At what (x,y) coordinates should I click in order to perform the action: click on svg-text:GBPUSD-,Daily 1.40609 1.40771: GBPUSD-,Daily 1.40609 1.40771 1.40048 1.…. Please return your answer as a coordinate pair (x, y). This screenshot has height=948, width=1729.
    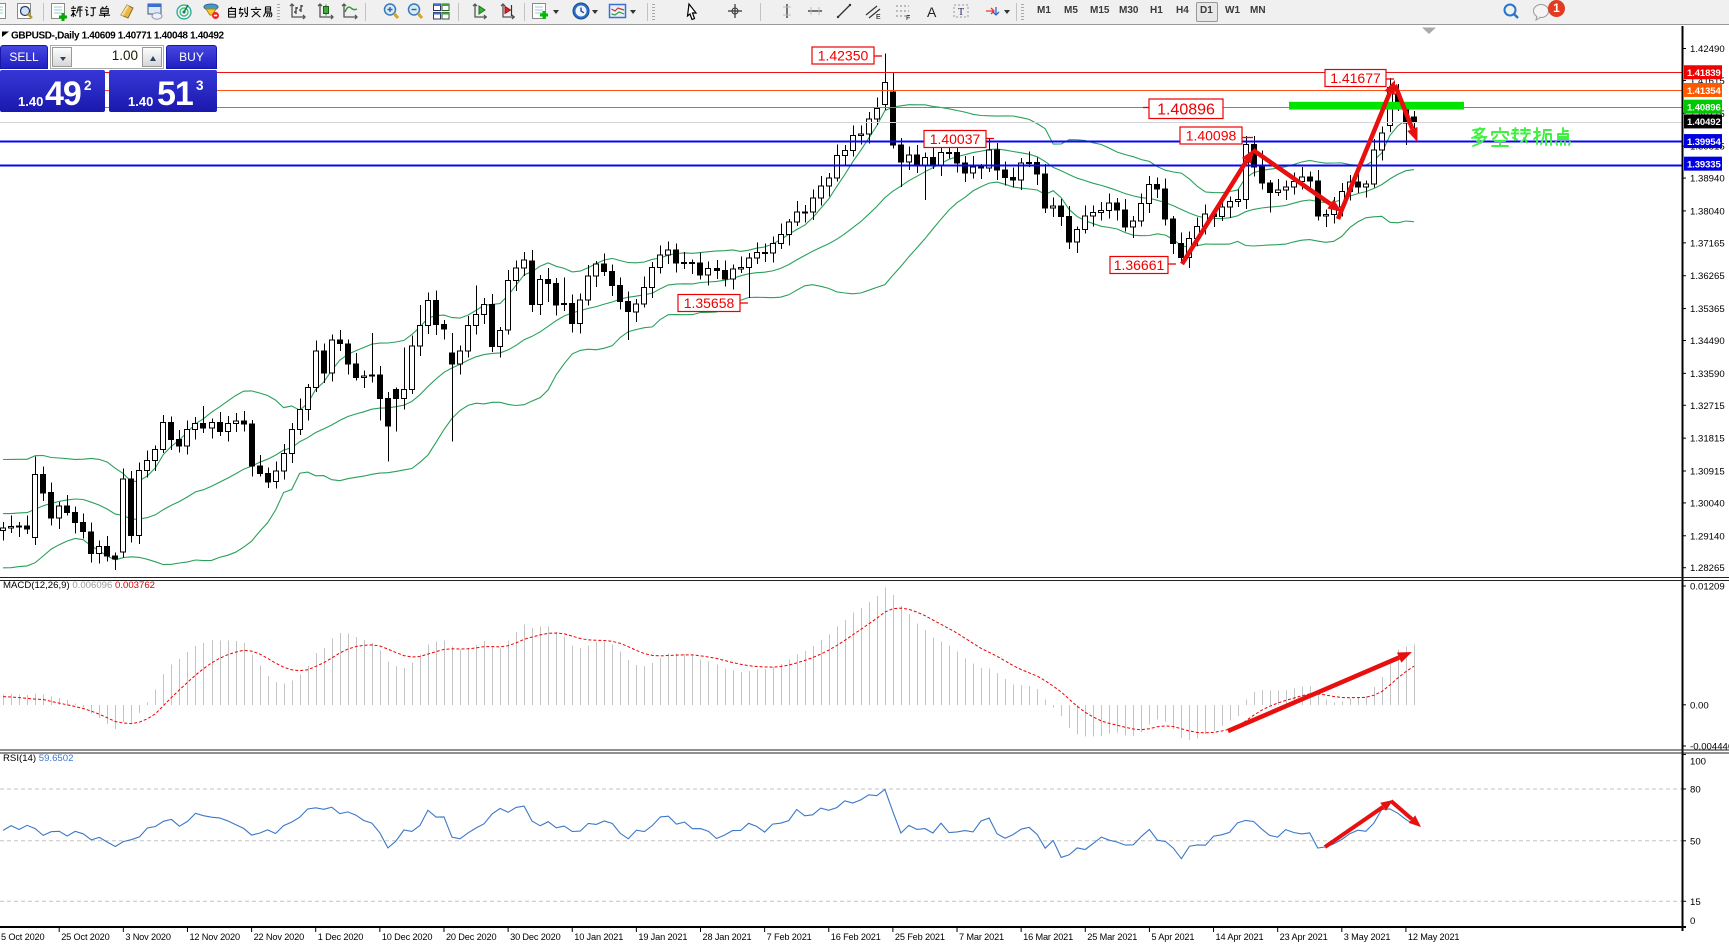
    Looking at the image, I should click on (118, 36).